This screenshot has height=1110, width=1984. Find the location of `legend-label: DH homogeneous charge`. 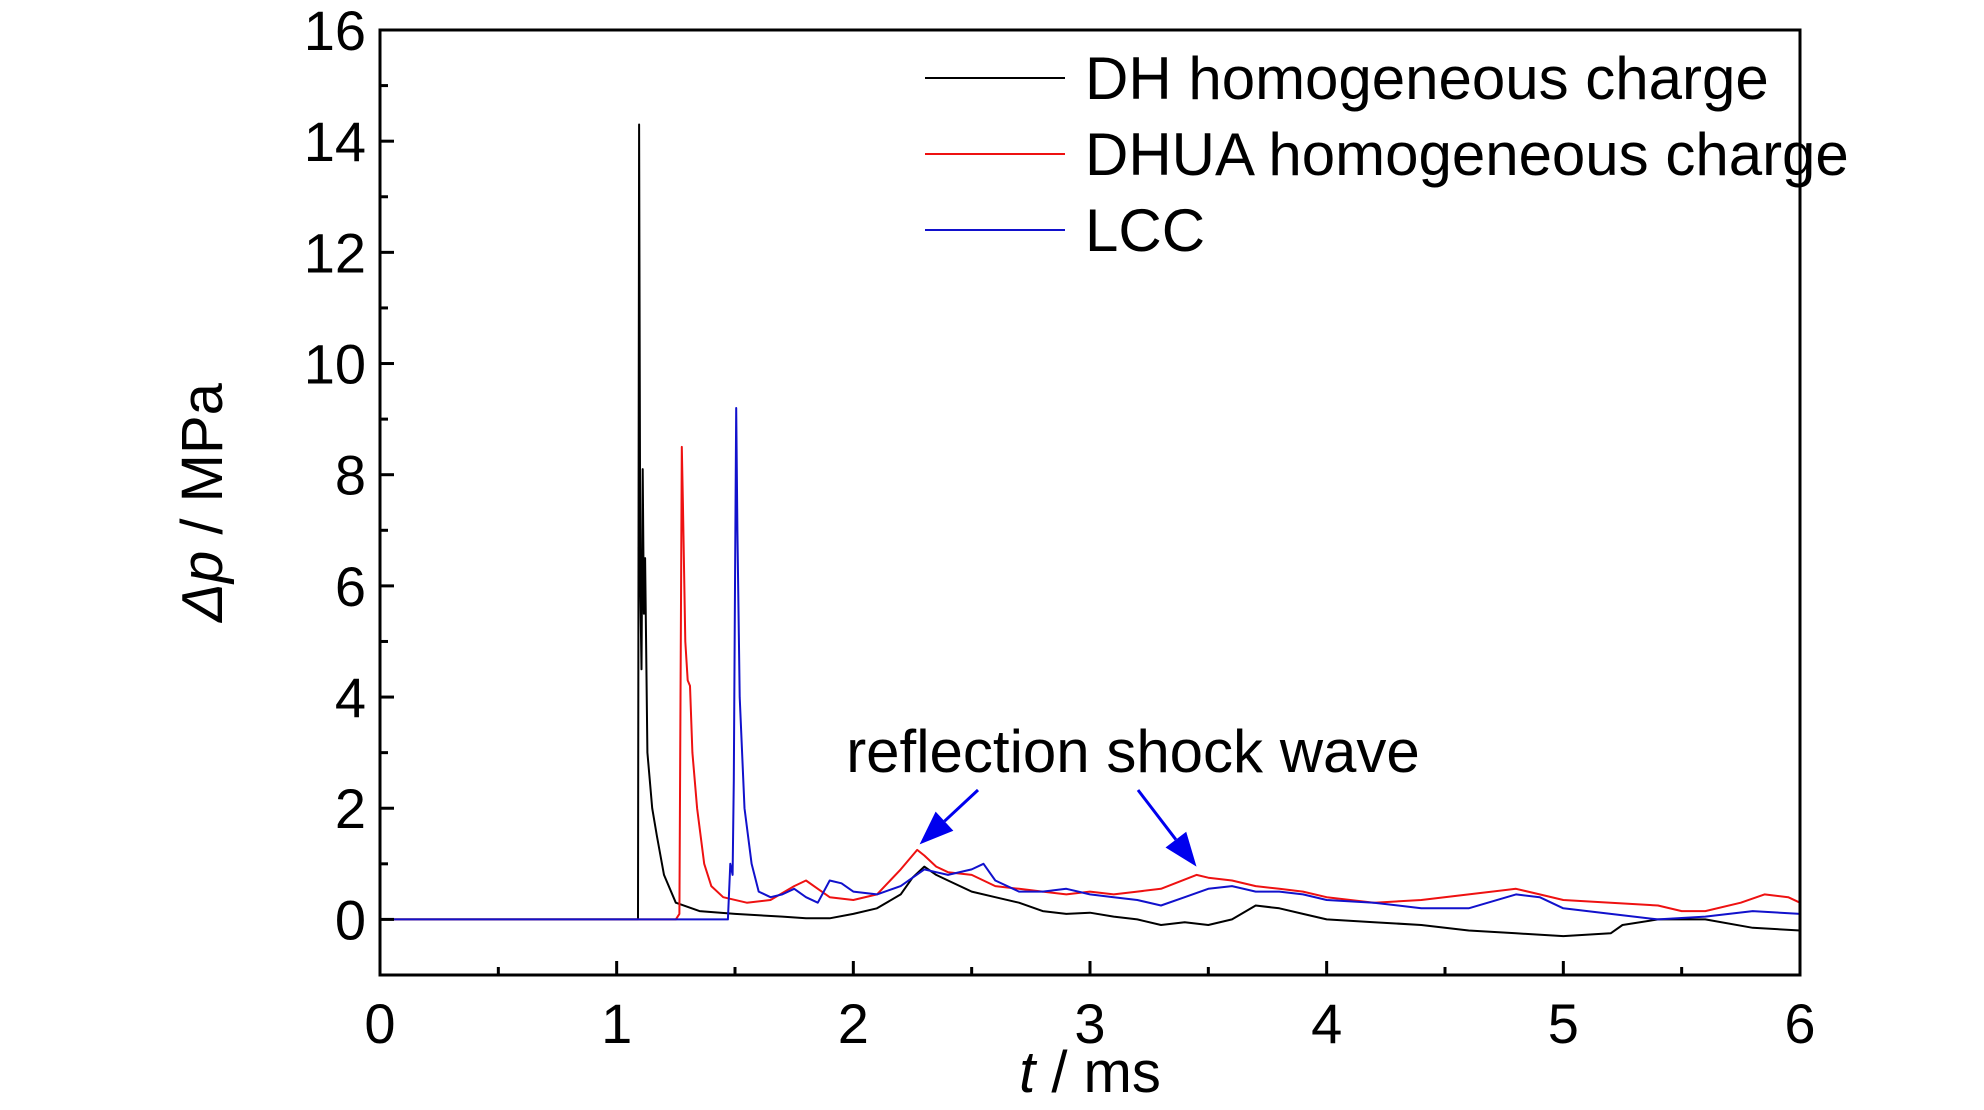

legend-label: DH homogeneous charge is located at coordinates (1427, 78).